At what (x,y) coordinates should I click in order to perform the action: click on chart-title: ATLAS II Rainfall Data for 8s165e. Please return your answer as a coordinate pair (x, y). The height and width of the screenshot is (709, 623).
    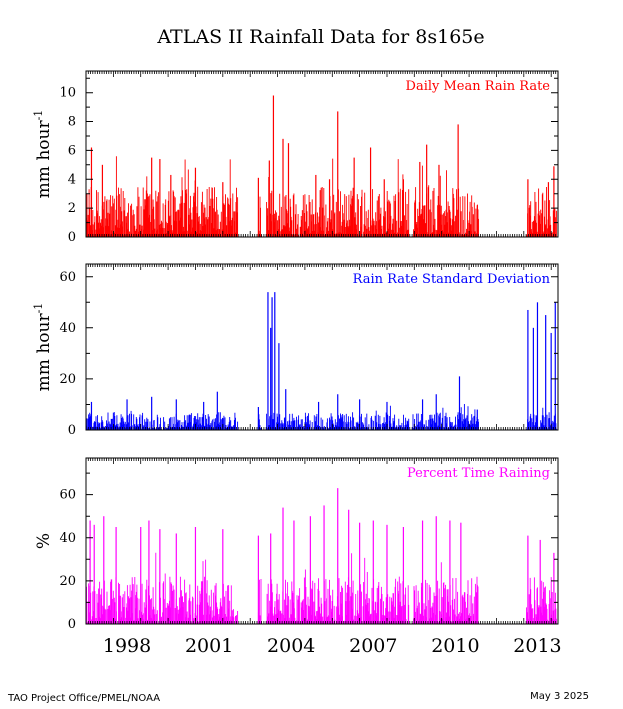
    Looking at the image, I should click on (320, 37).